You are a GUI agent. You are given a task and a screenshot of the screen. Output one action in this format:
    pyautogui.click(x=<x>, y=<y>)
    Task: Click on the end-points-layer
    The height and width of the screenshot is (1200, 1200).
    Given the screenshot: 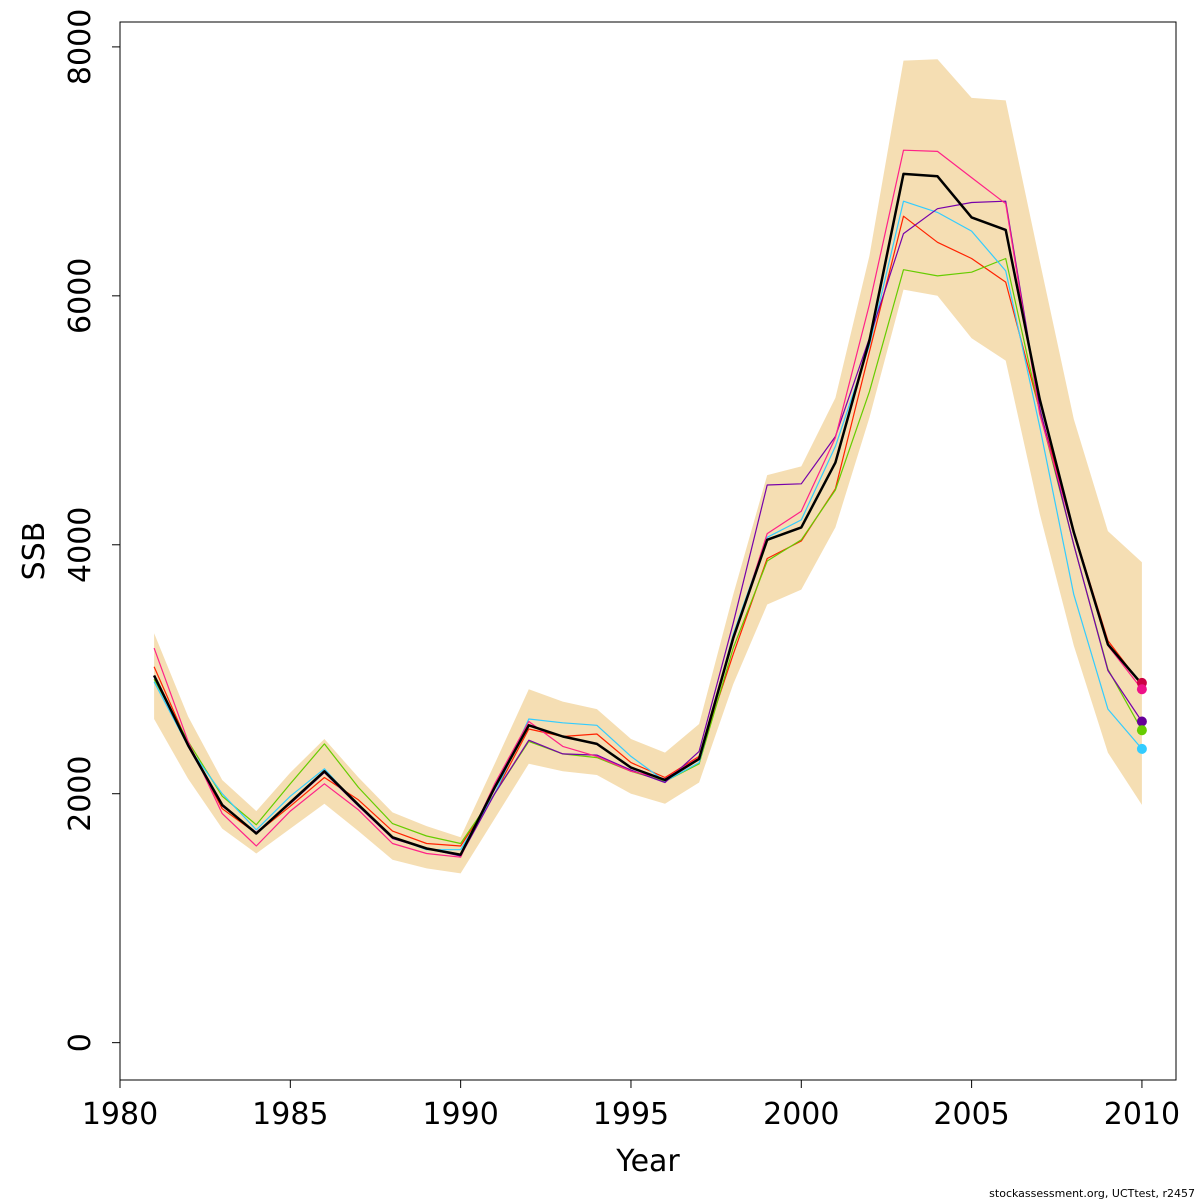 What is the action you would take?
    pyautogui.click(x=1141, y=715)
    